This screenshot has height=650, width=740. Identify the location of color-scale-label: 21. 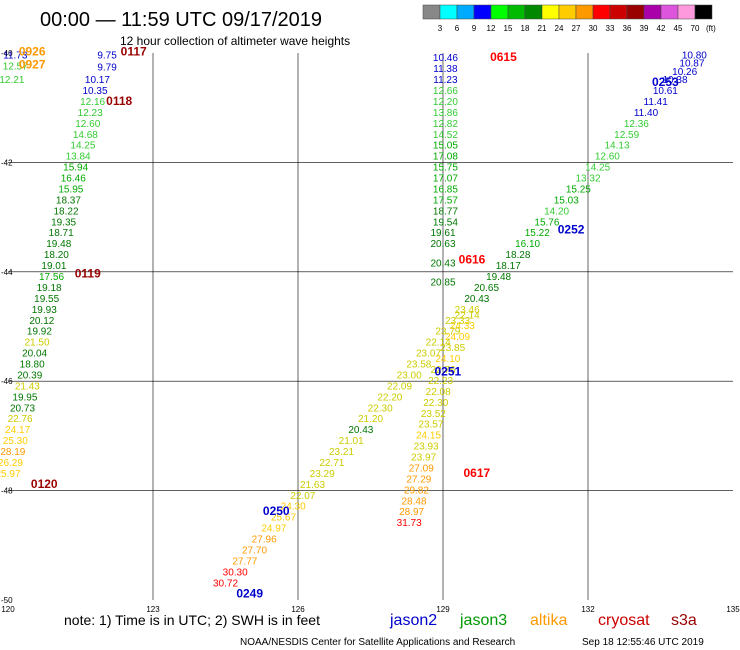
(542, 28).